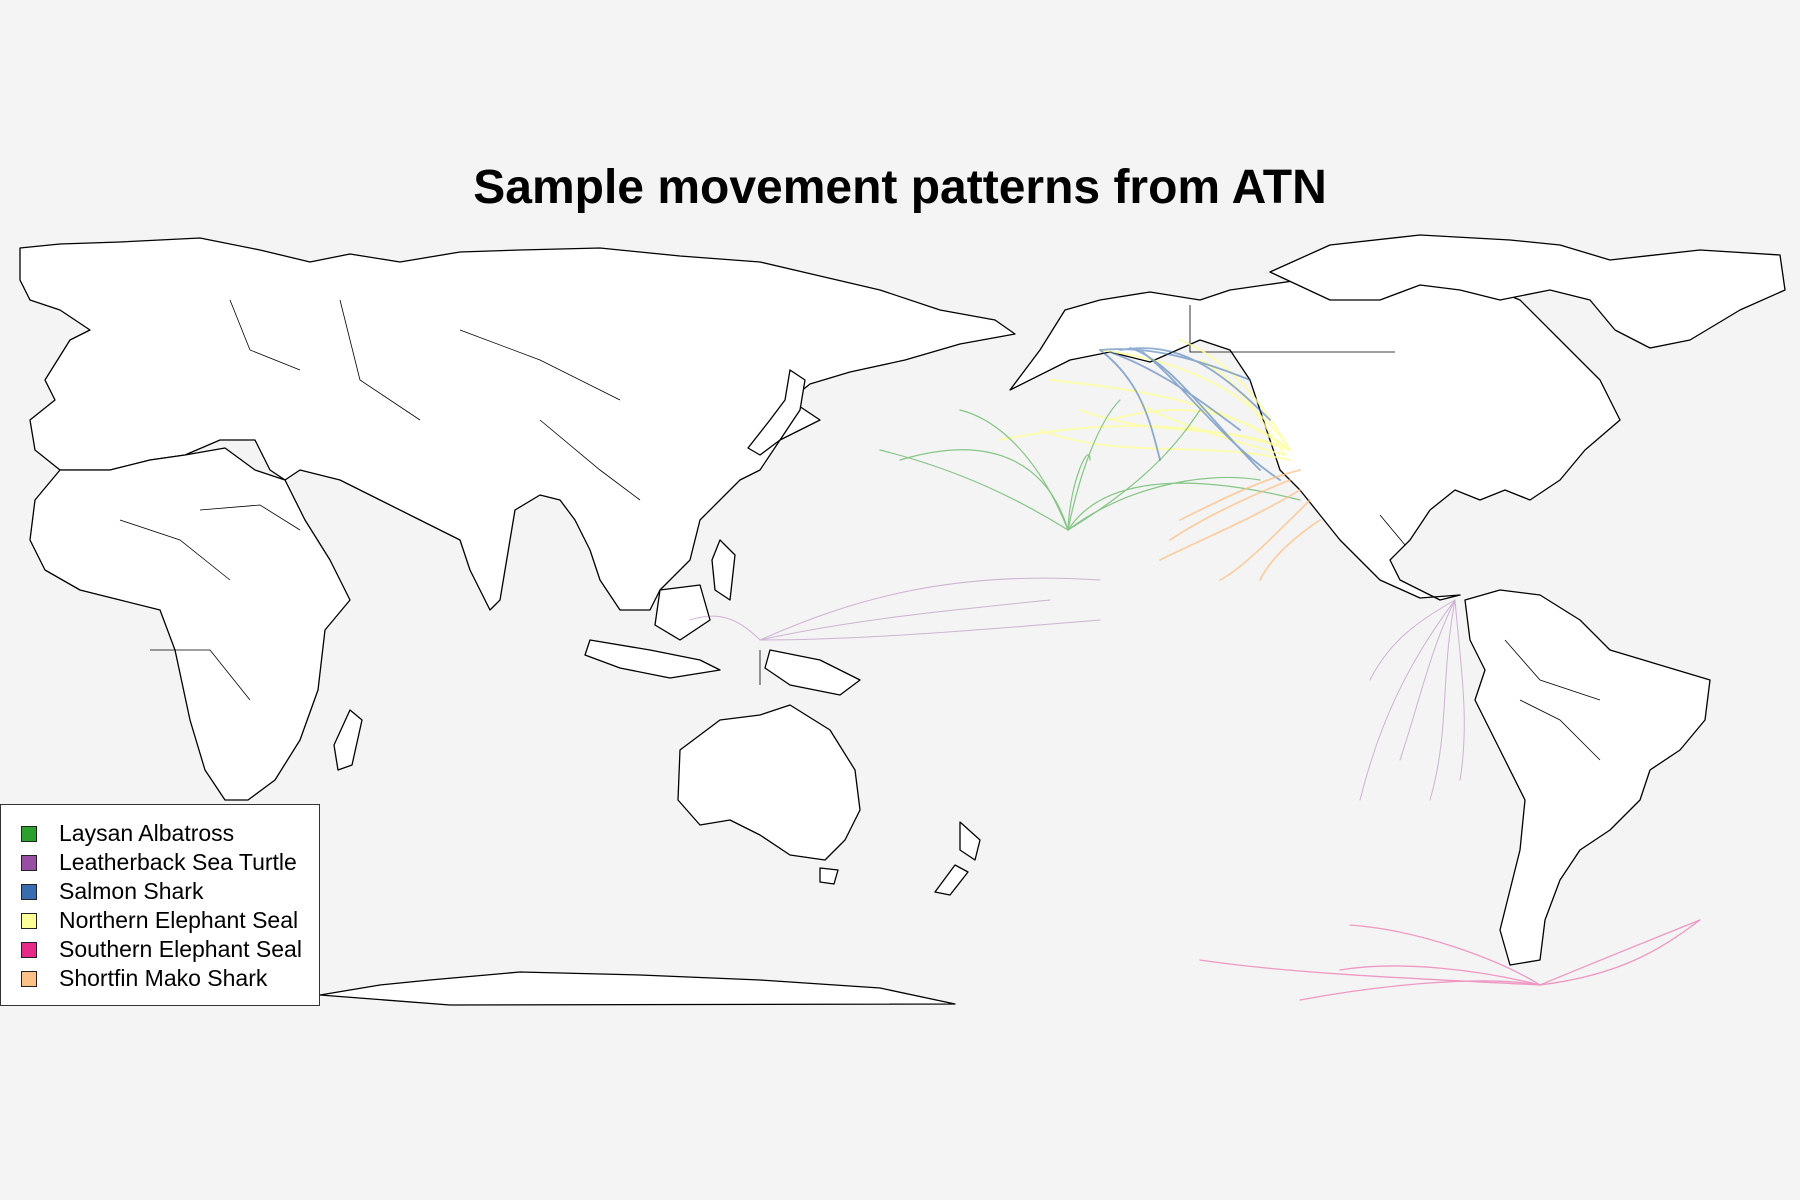 This screenshot has height=1200, width=1800. I want to click on land-north-america, so click(1315, 437).